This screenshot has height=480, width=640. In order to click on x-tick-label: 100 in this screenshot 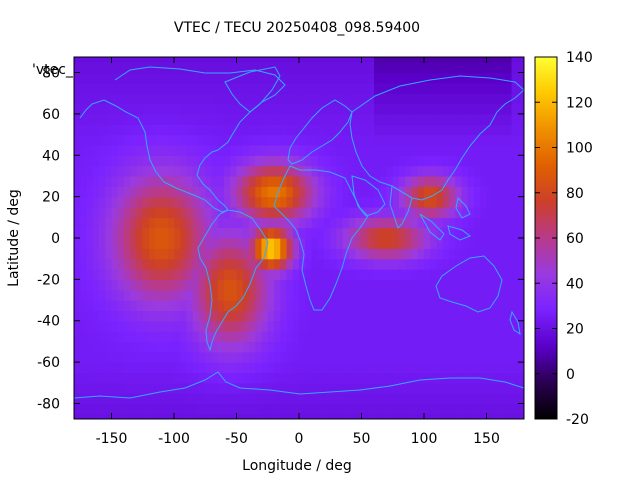, I will do `click(424, 439)`.